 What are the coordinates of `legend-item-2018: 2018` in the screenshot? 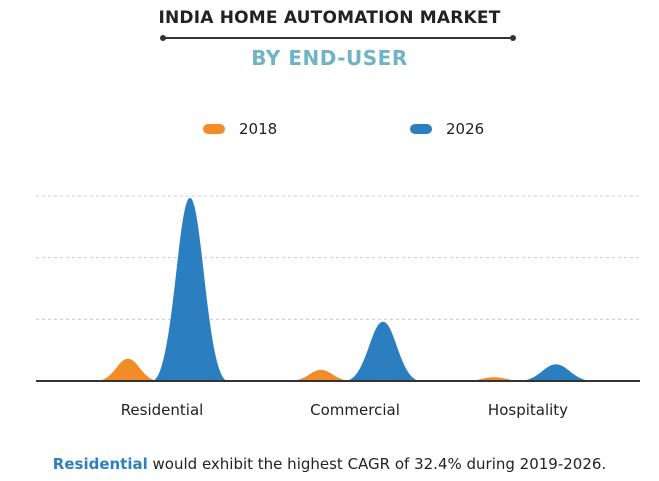 It's located at (240, 129).